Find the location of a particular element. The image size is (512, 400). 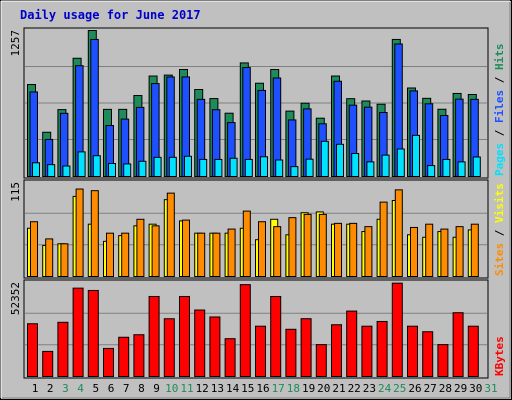

x-tick-label: 30 is located at coordinates (475, 388).